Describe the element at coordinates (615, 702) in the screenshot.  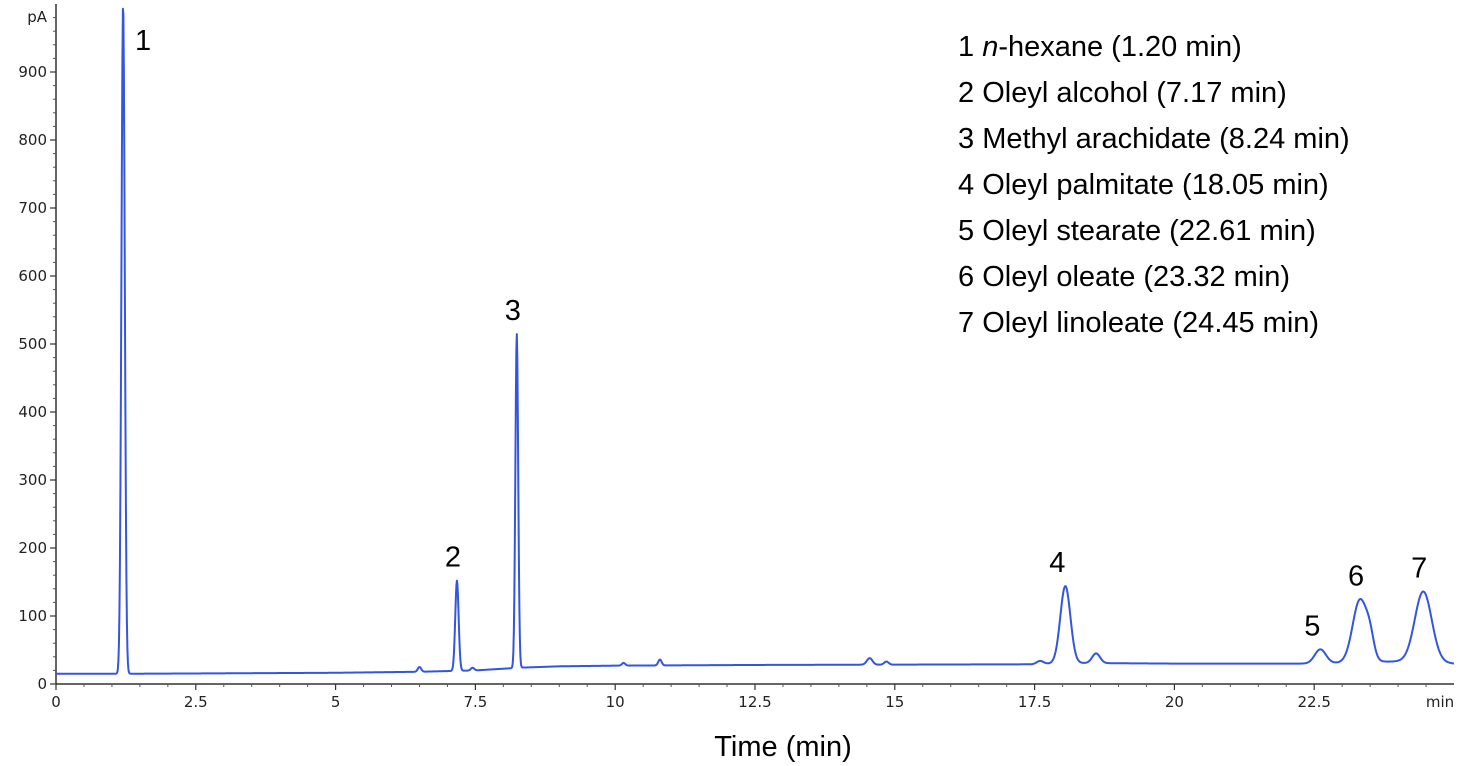
I see `x-tick-label: 10` at that location.